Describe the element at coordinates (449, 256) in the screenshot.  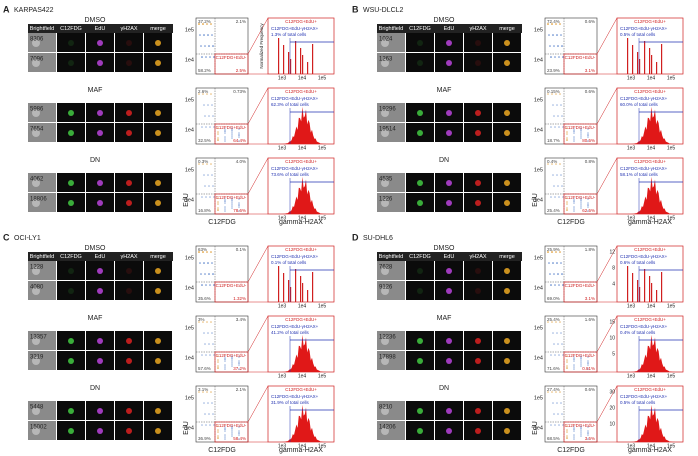
I see `header-bar` at that location.